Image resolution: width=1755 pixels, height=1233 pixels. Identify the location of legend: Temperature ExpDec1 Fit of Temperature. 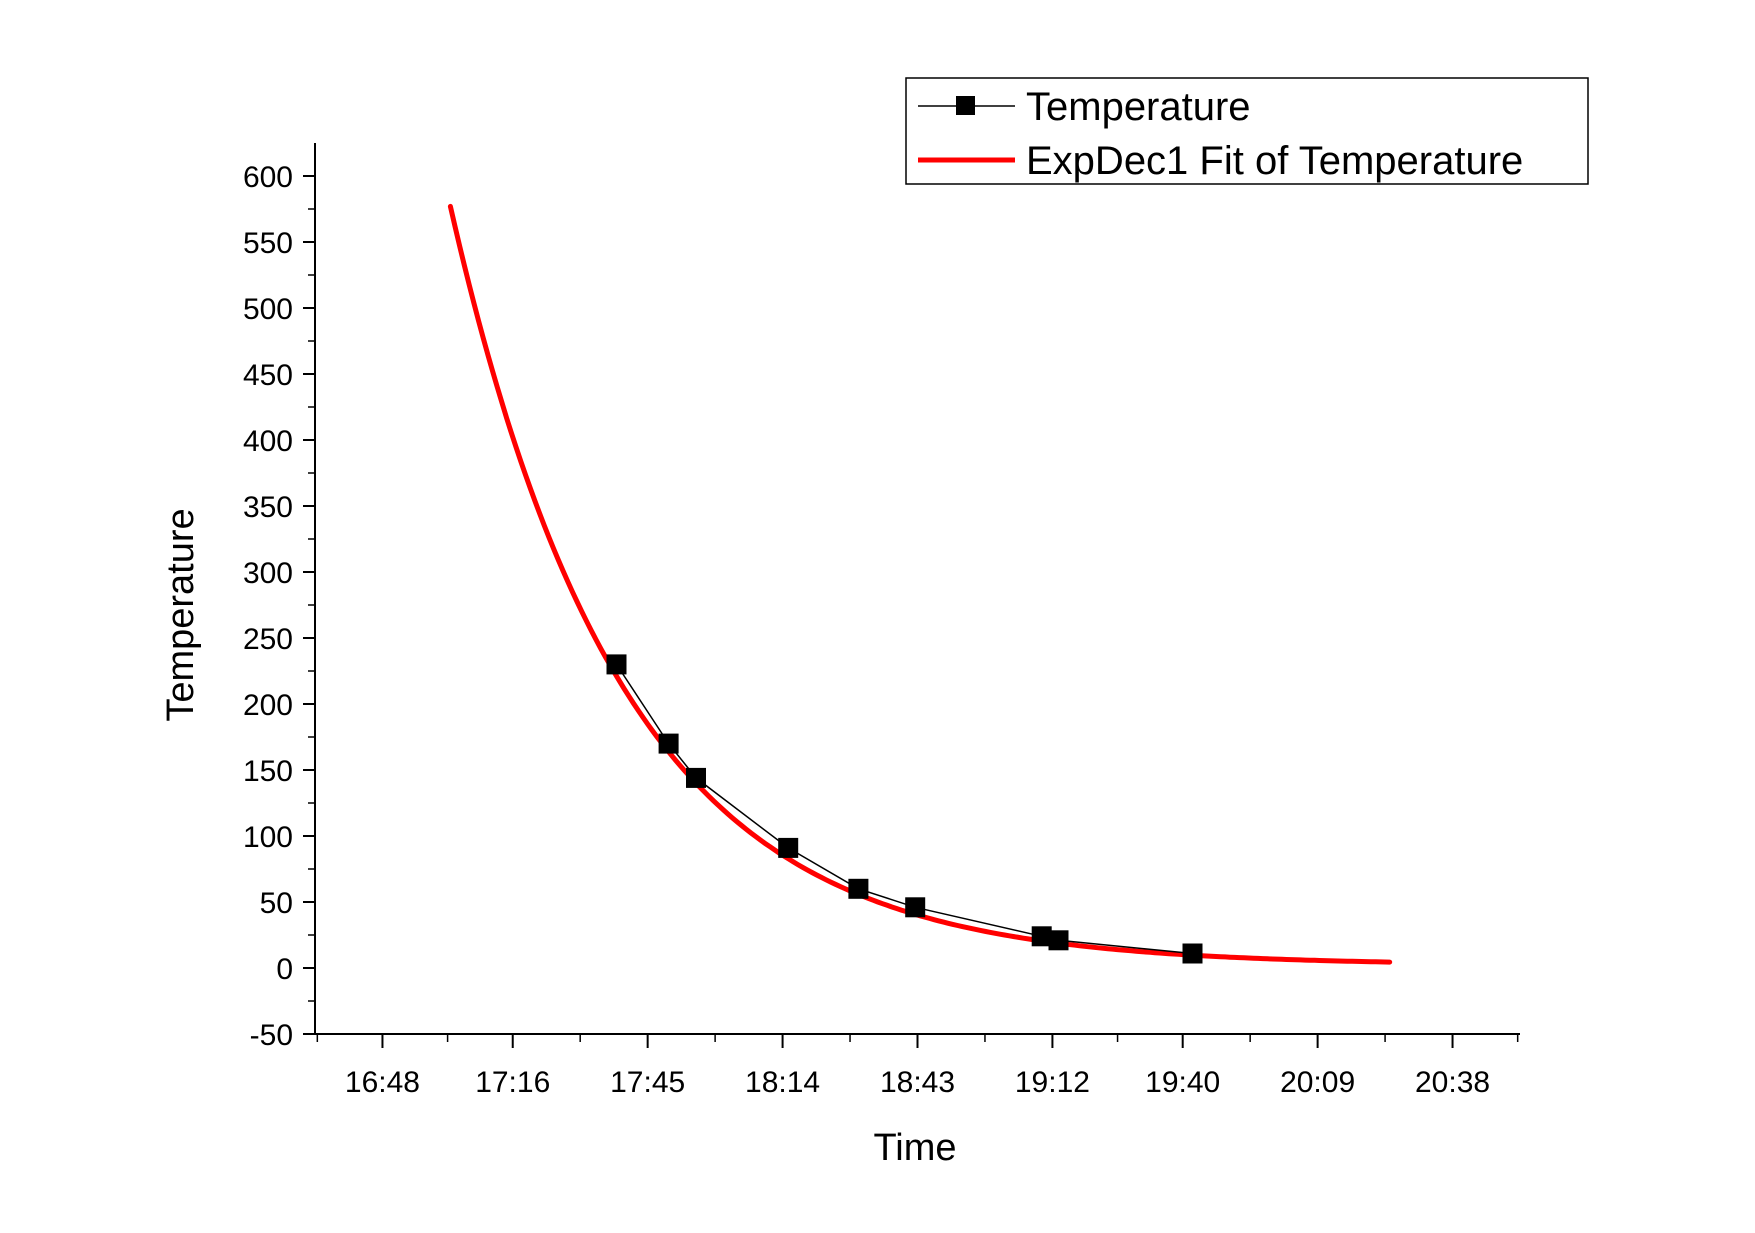
(1247, 131).